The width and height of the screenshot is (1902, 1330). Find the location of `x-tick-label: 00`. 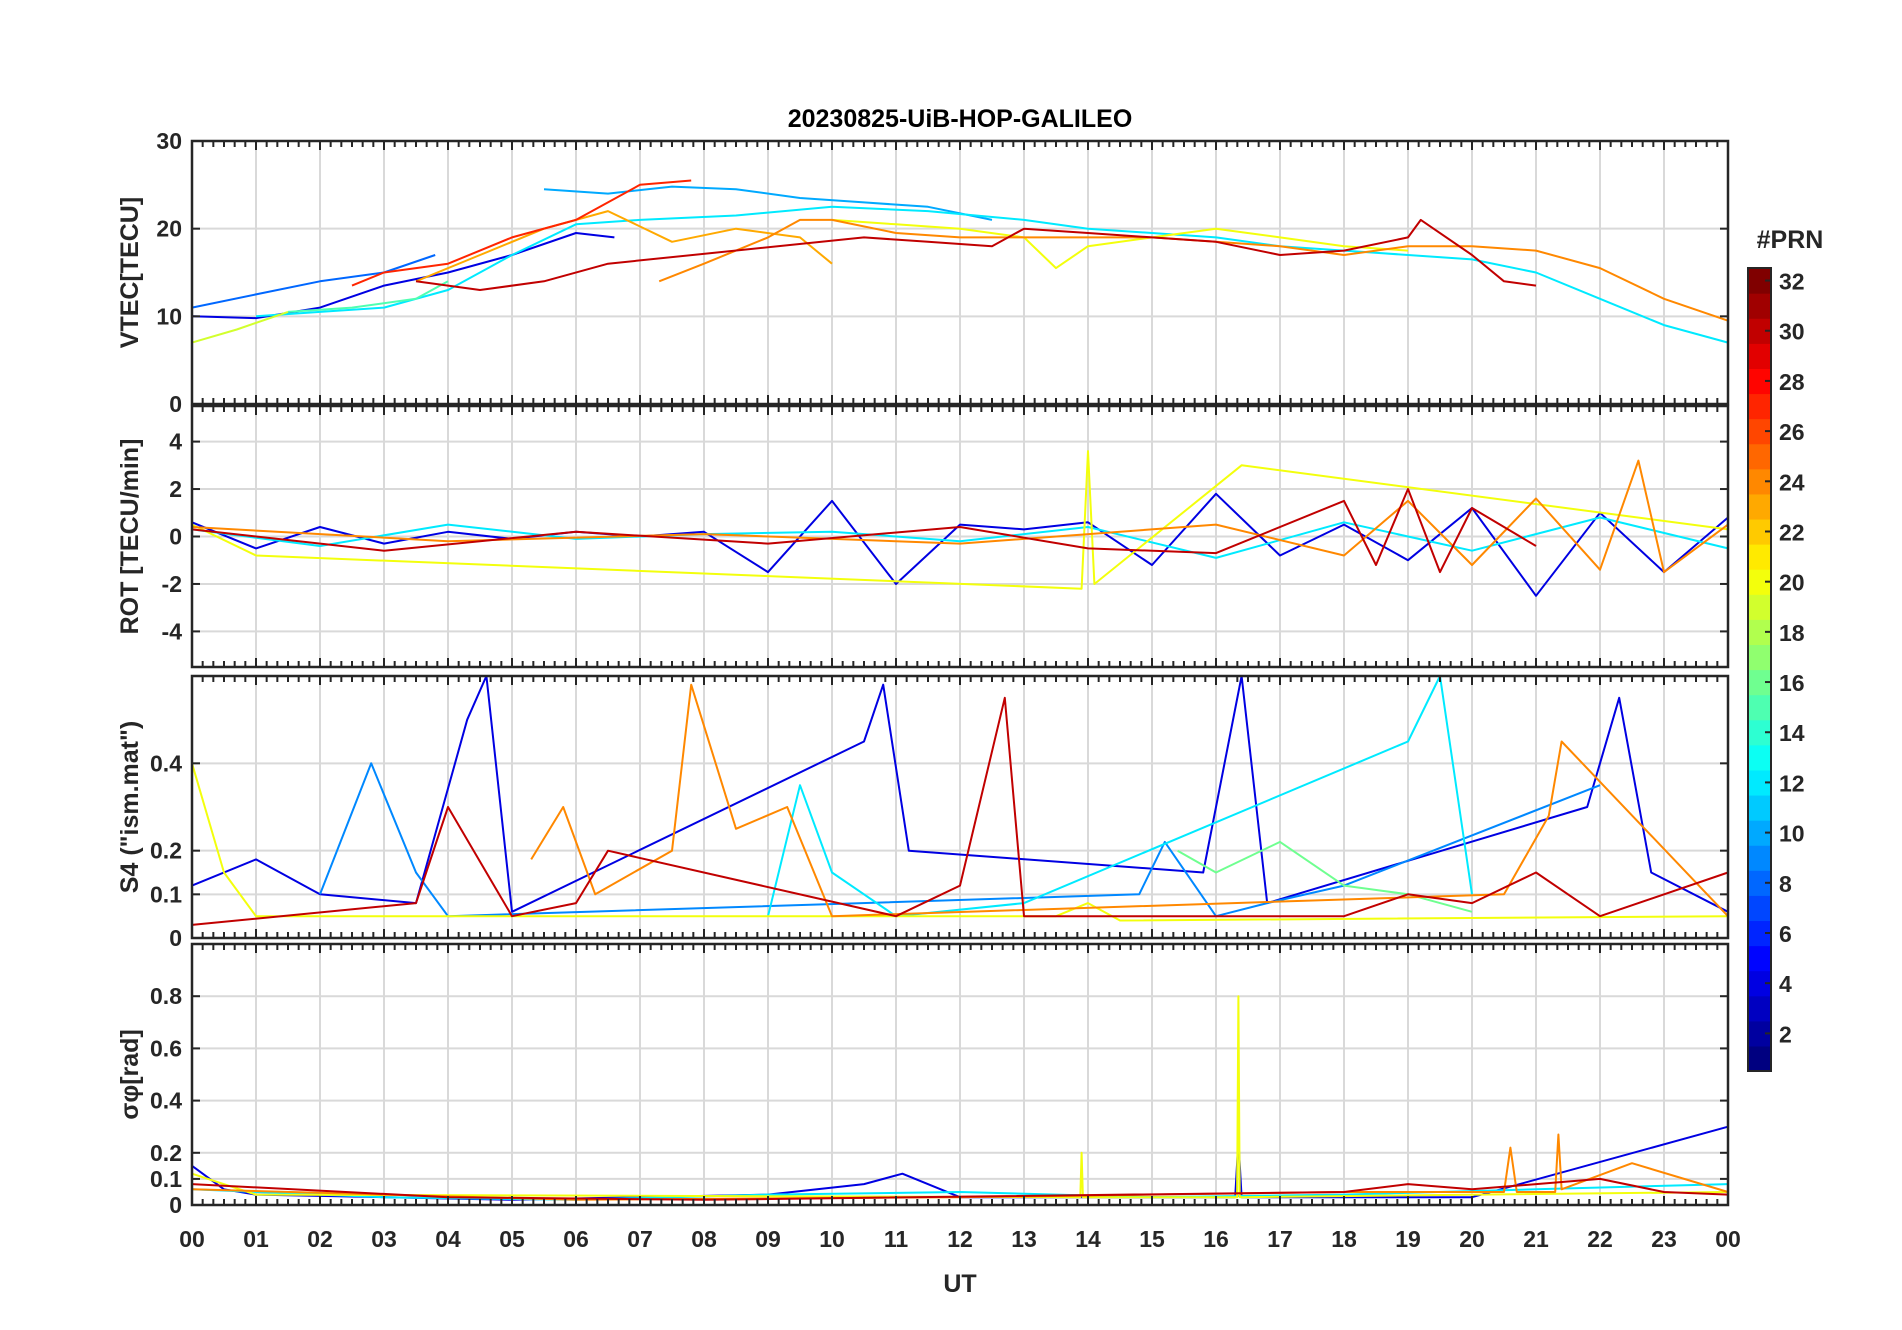

x-tick-label: 00 is located at coordinates (1728, 1239).